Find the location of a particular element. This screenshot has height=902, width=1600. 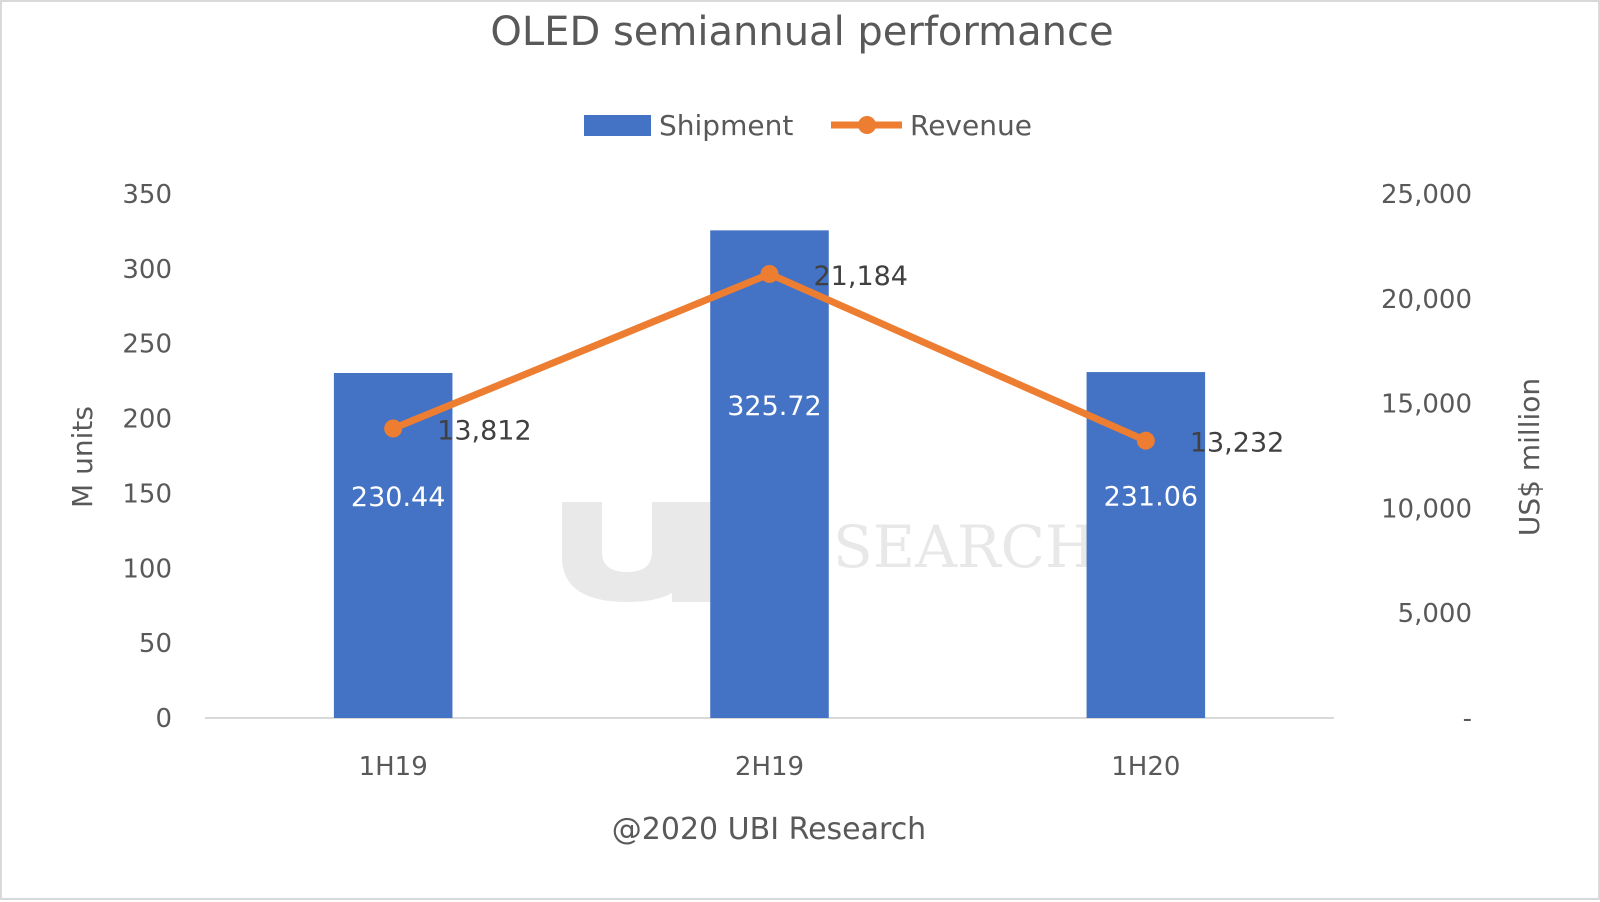

y-tick-label: 100 is located at coordinates (147, 569).